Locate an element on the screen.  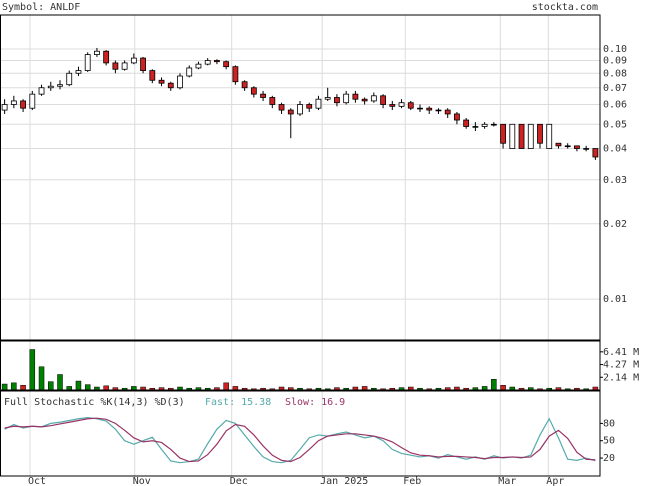
legend-name: Fast: is located at coordinates (220, 402).